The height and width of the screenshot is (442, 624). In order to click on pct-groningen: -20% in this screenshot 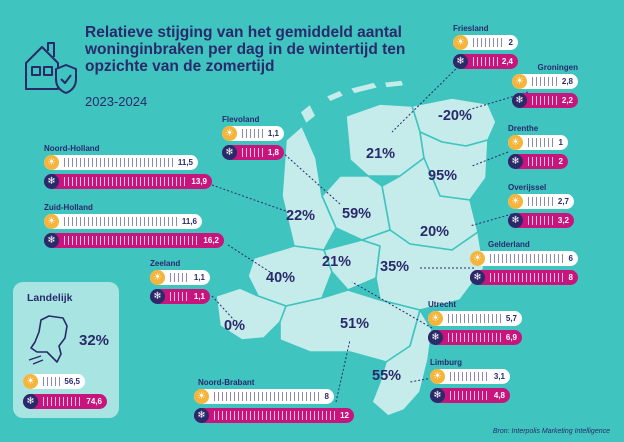, I will do `click(455, 116)`.